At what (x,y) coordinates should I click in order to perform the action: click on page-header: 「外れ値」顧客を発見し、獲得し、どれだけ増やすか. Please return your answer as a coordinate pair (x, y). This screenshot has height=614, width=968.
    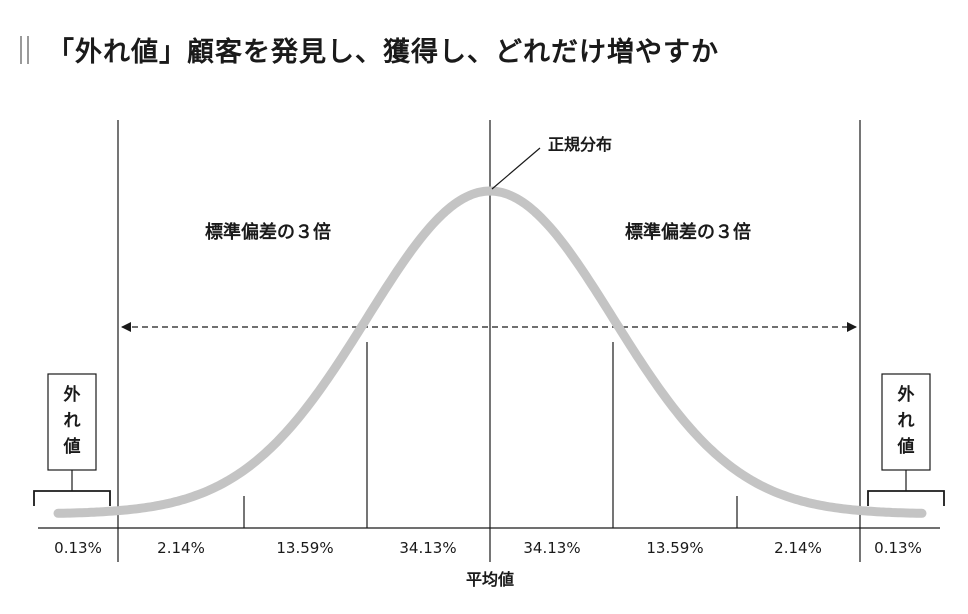
    Looking at the image, I should click on (369, 49).